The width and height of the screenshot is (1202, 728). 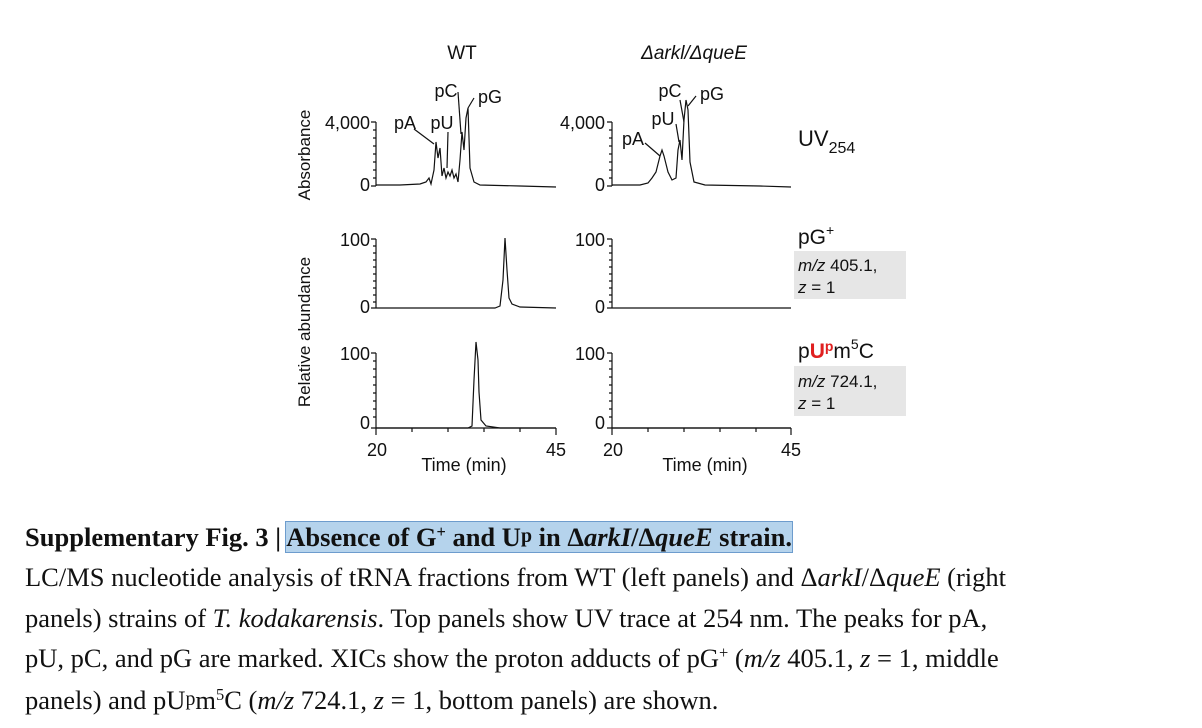 I want to click on ko-pu-tick-100: 100, so click(x=590, y=354).